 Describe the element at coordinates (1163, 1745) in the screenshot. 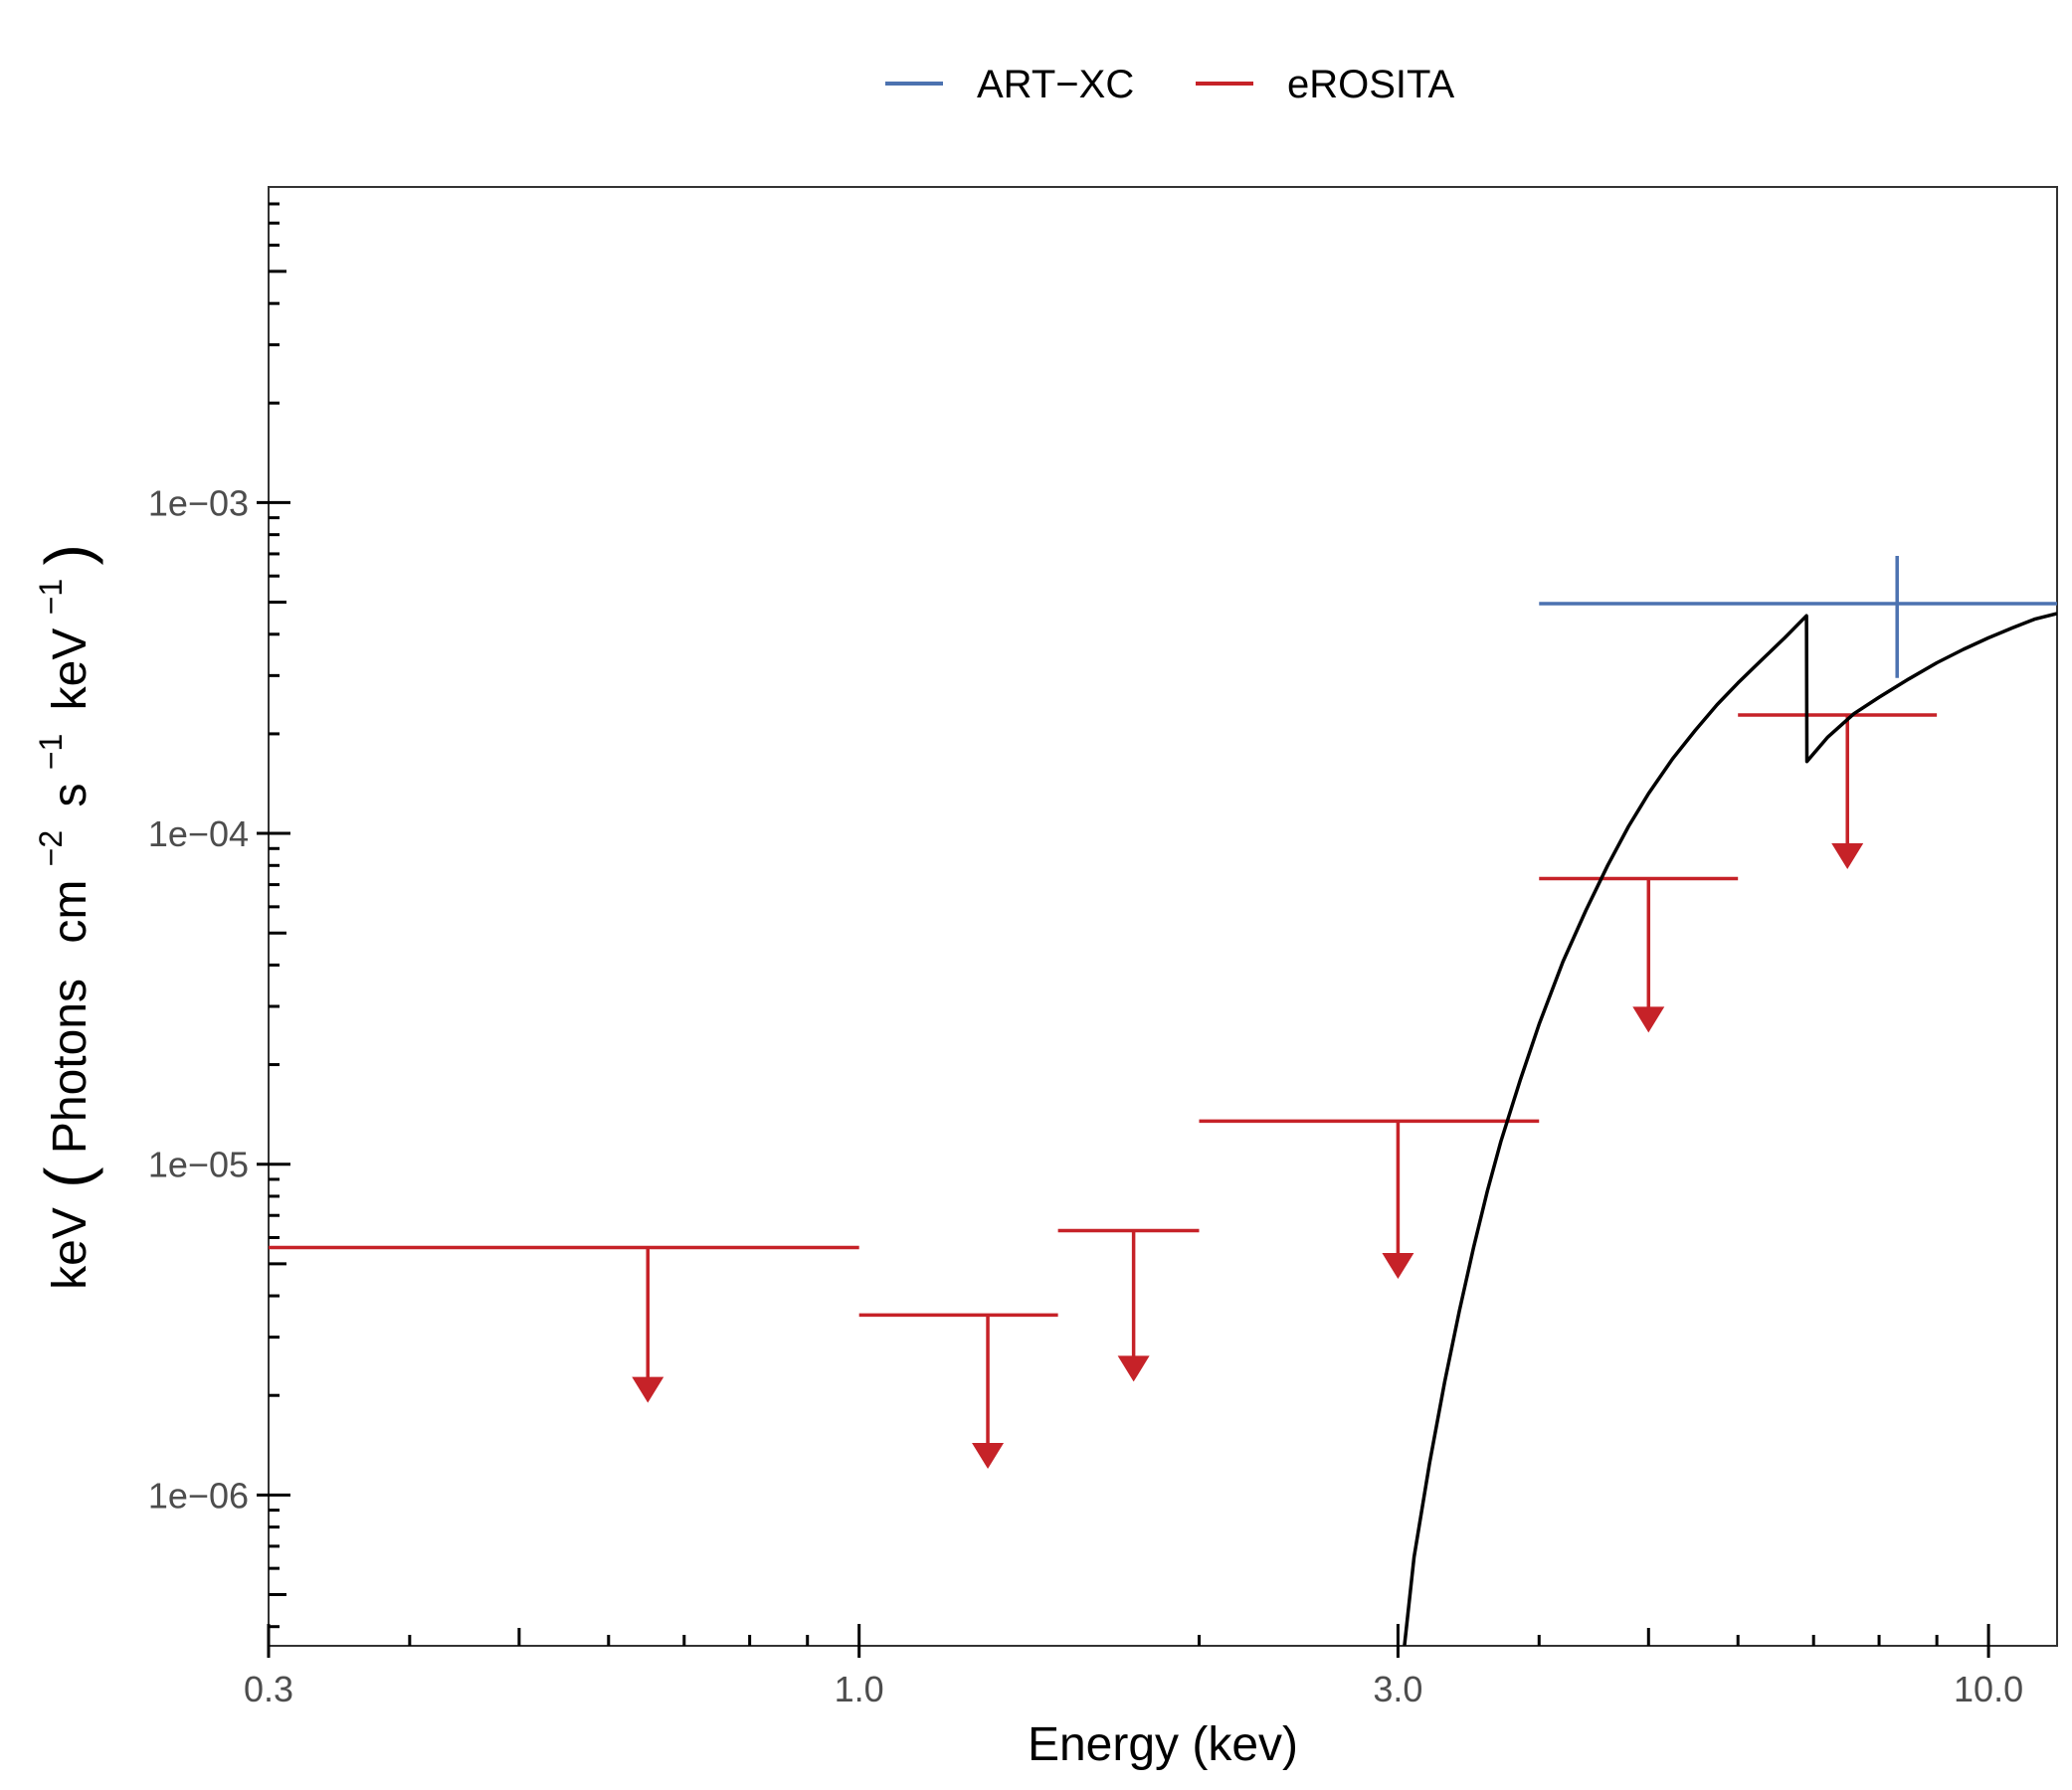

I see `x-axis-title: Energy (kev)` at that location.